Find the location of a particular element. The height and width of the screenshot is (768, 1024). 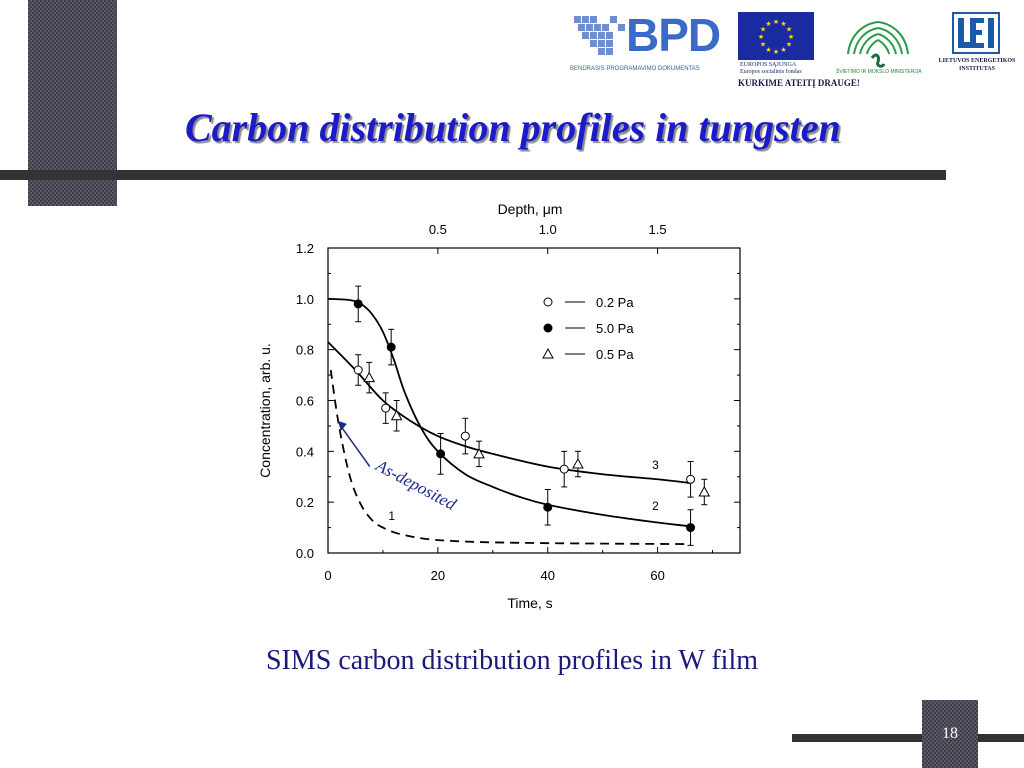

y-tick-label: 0.2 is located at coordinates (305, 502).